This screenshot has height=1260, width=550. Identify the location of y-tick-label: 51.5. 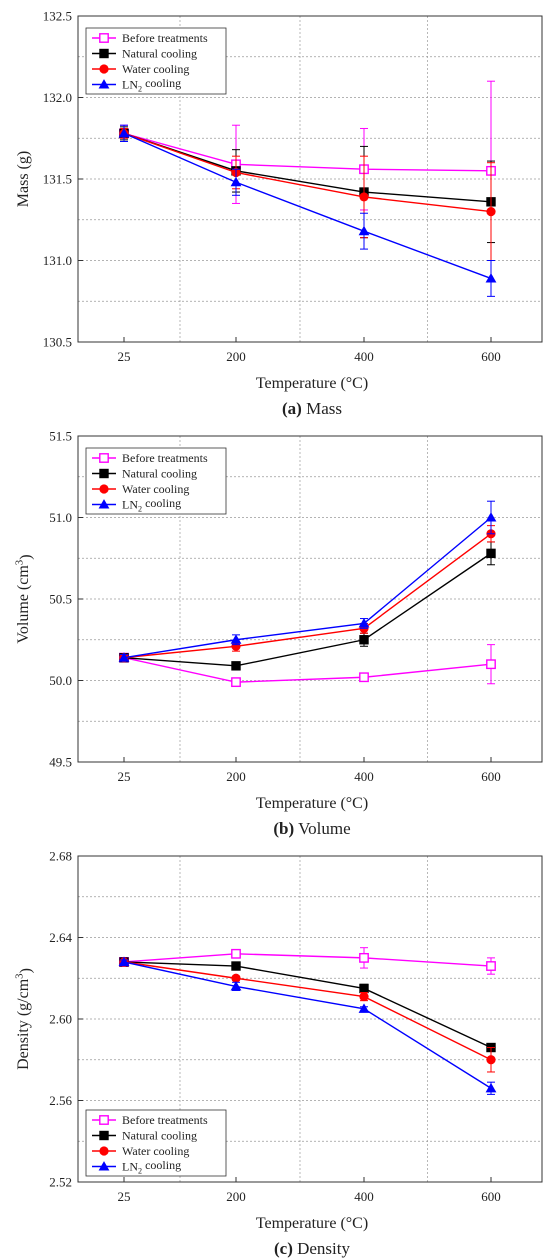
(60, 436).